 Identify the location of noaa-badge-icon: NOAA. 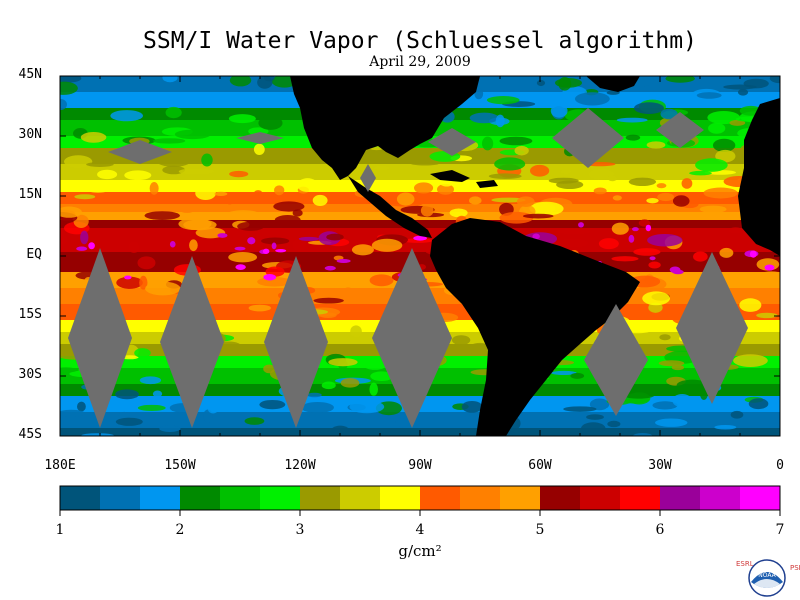
(767, 578).